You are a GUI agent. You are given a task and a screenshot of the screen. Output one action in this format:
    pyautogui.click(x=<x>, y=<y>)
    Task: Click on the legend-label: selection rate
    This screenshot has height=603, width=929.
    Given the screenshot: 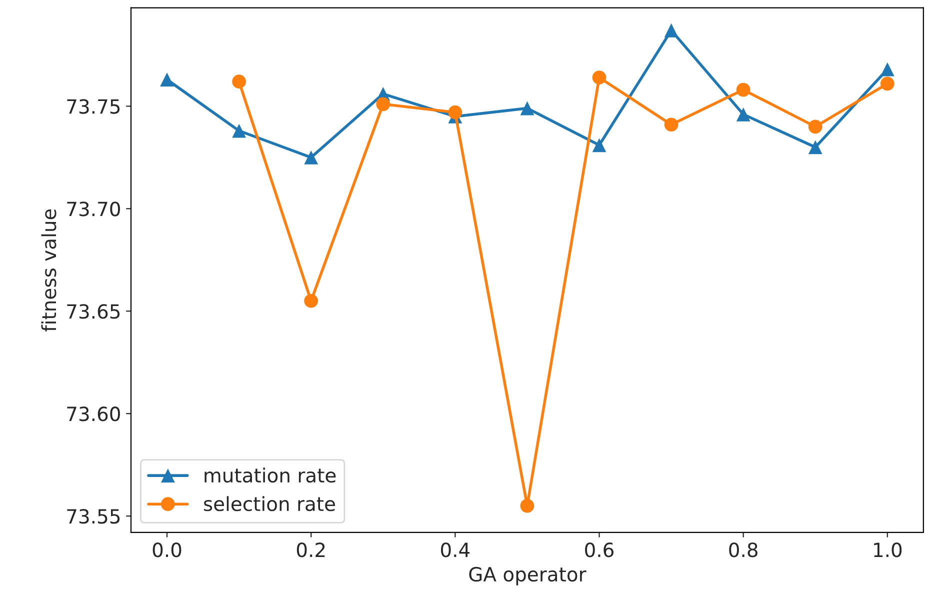 What is the action you would take?
    pyautogui.click(x=269, y=504)
    